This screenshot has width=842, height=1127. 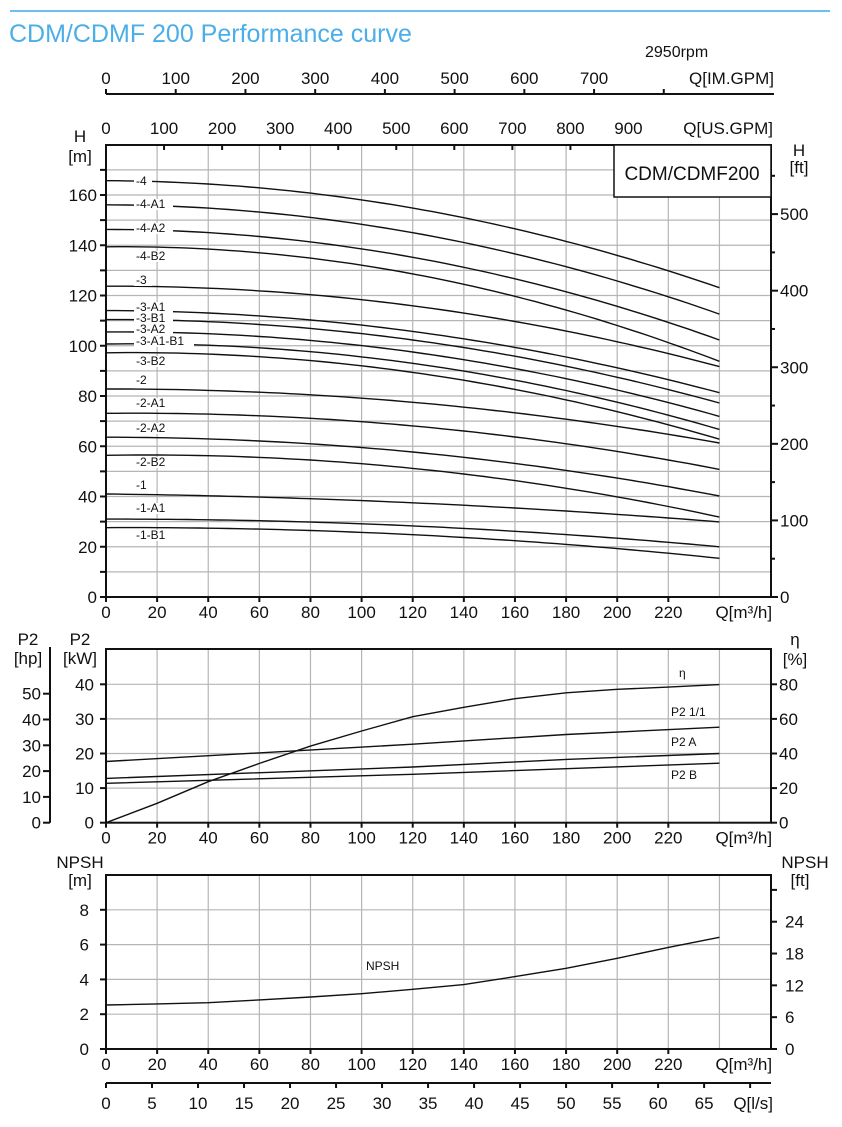 I want to click on head-yunit-right: [ft], so click(x=799, y=167).